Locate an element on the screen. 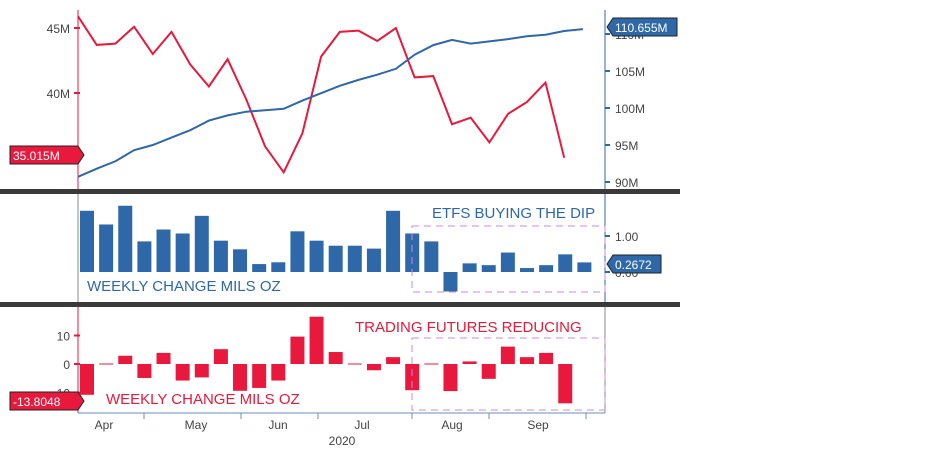  etf-weekly-last-value-box is located at coordinates (634, 264).